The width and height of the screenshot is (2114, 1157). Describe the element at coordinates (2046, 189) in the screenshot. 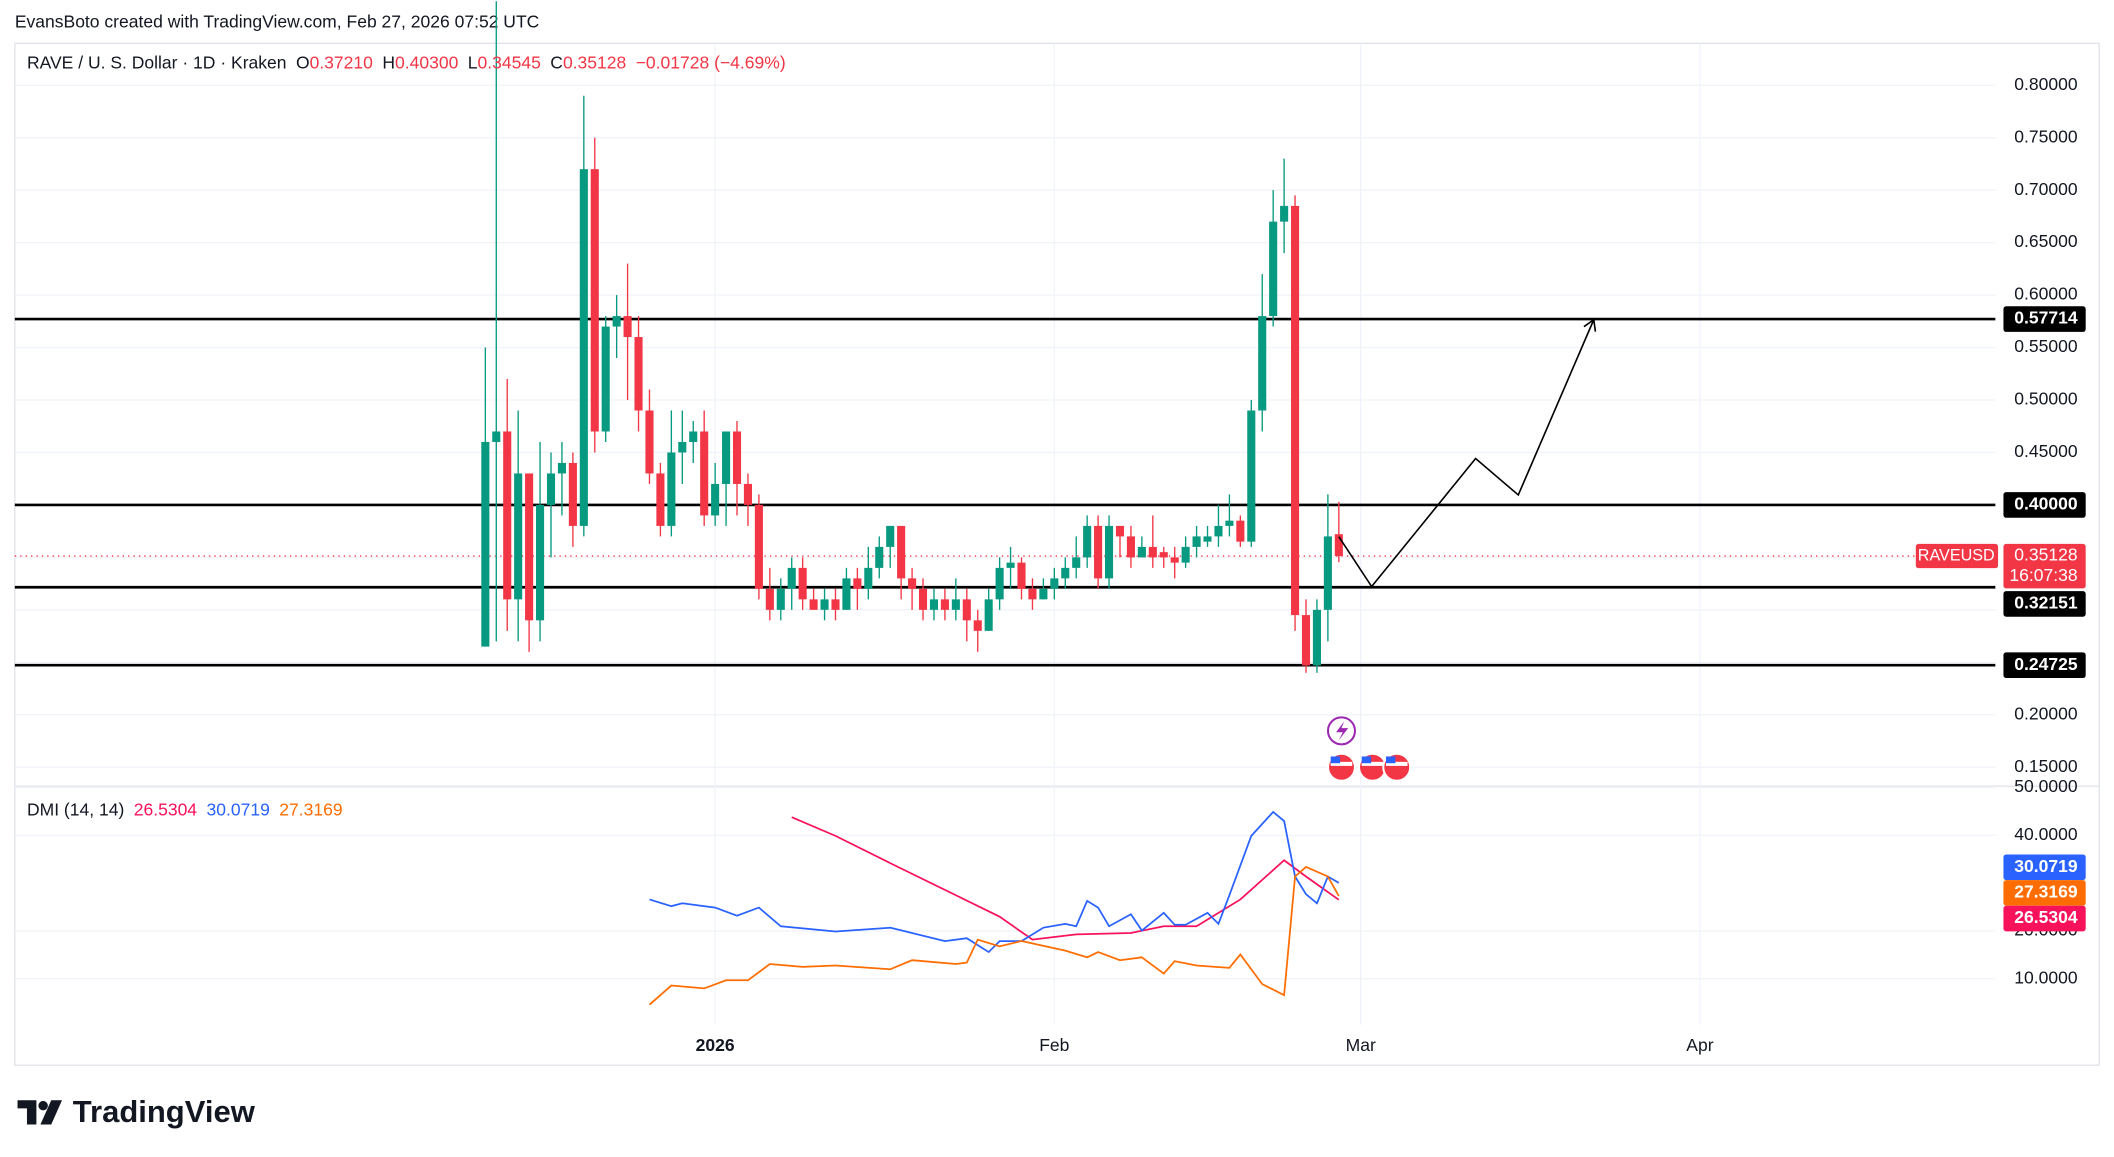

I see `y-tick-label: 0.70000` at that location.